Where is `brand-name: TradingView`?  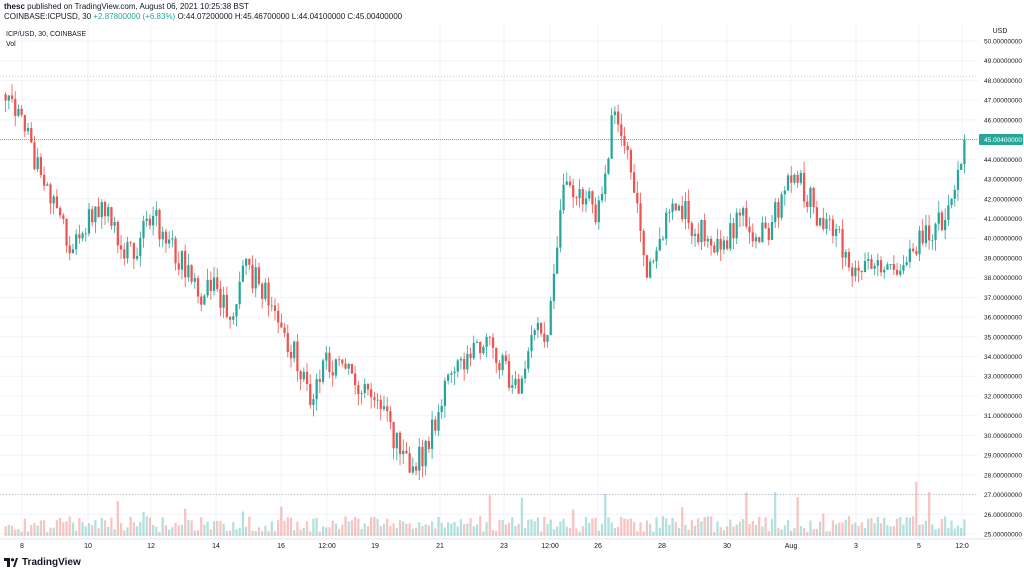
brand-name: TradingView is located at coordinates (51, 562).